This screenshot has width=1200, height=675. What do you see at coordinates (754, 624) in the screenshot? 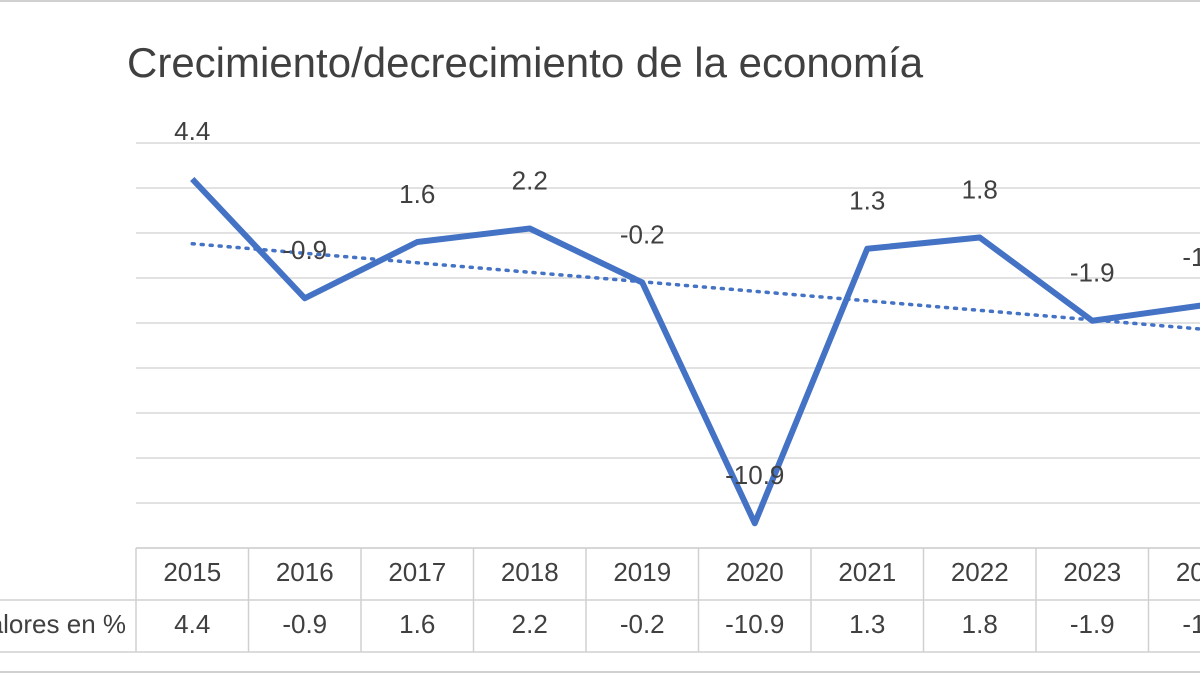
I see `table-value: -10.9` at bounding box center [754, 624].